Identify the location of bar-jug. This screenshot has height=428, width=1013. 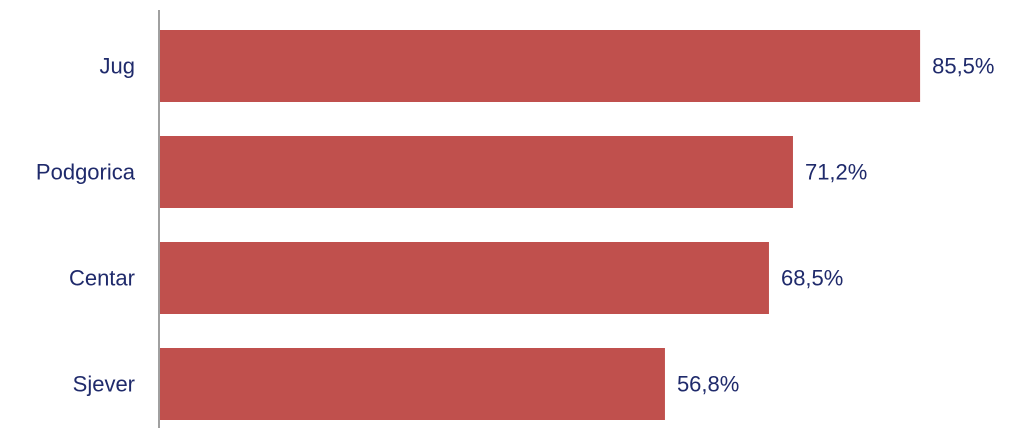
(540, 66).